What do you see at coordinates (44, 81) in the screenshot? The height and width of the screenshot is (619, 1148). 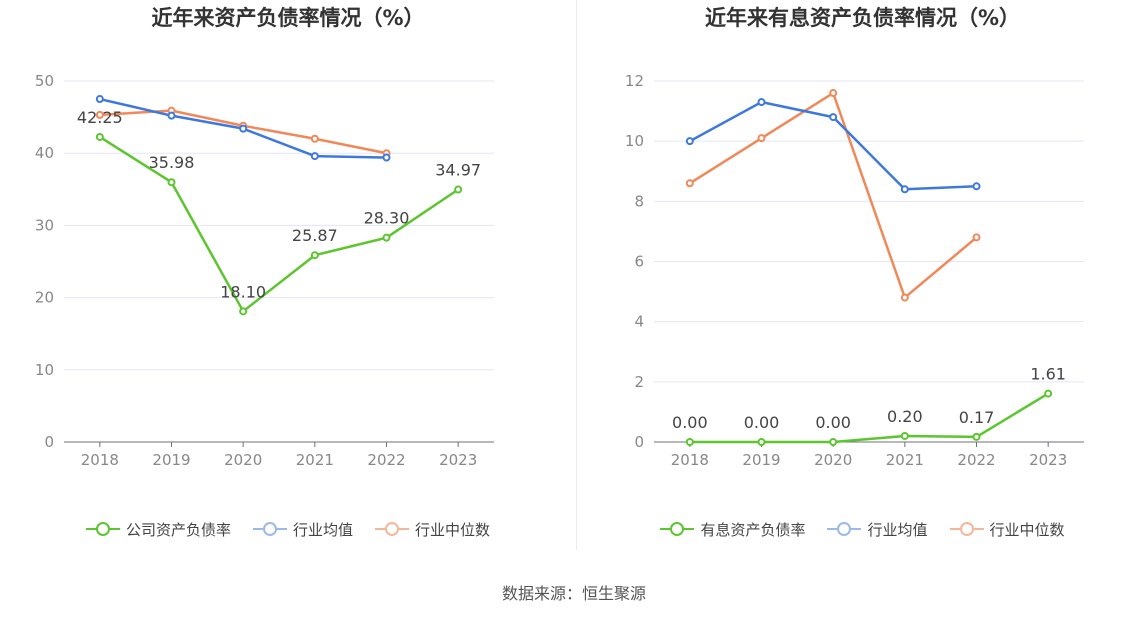 I see `y-tick-label: 50` at bounding box center [44, 81].